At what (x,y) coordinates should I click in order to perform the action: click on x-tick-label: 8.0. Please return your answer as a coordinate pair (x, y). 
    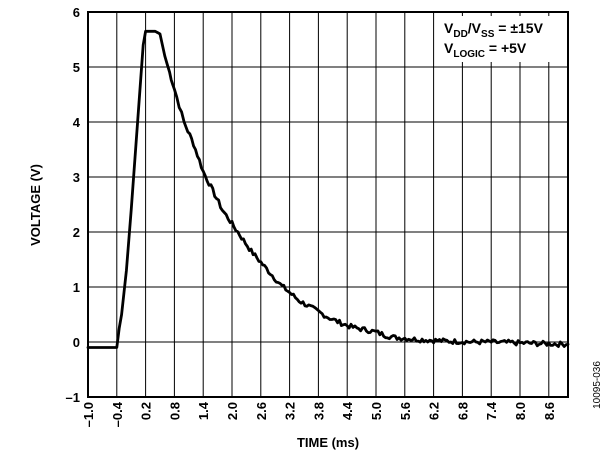
    Looking at the image, I should click on (520, 411).